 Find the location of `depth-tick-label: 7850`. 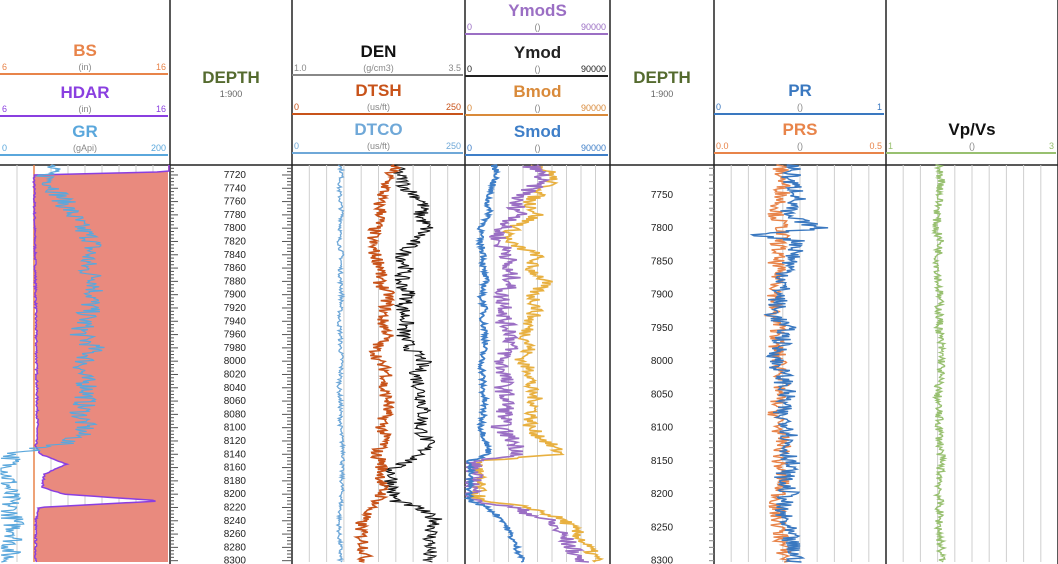

depth-tick-label: 7850 is located at coordinates (662, 261).